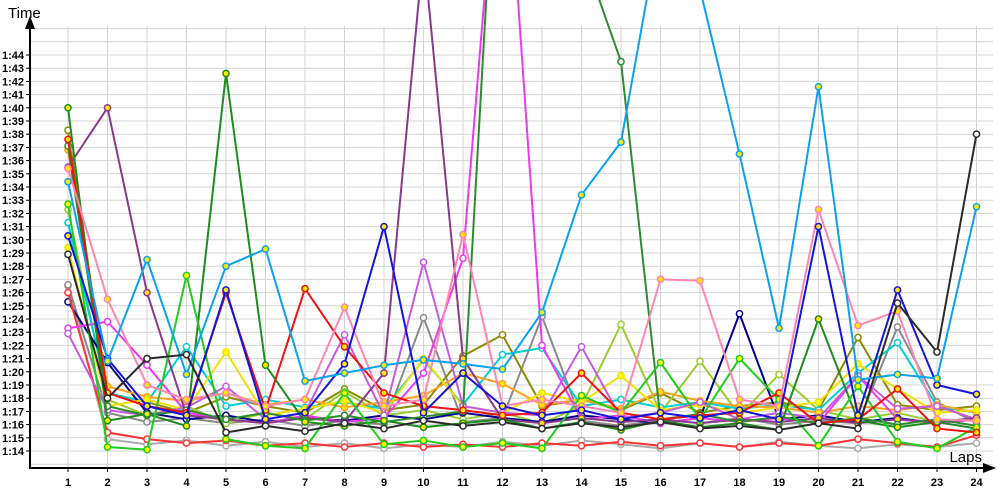  Describe the element at coordinates (621, 399) in the screenshot. I see `series-cyan-marker` at that location.